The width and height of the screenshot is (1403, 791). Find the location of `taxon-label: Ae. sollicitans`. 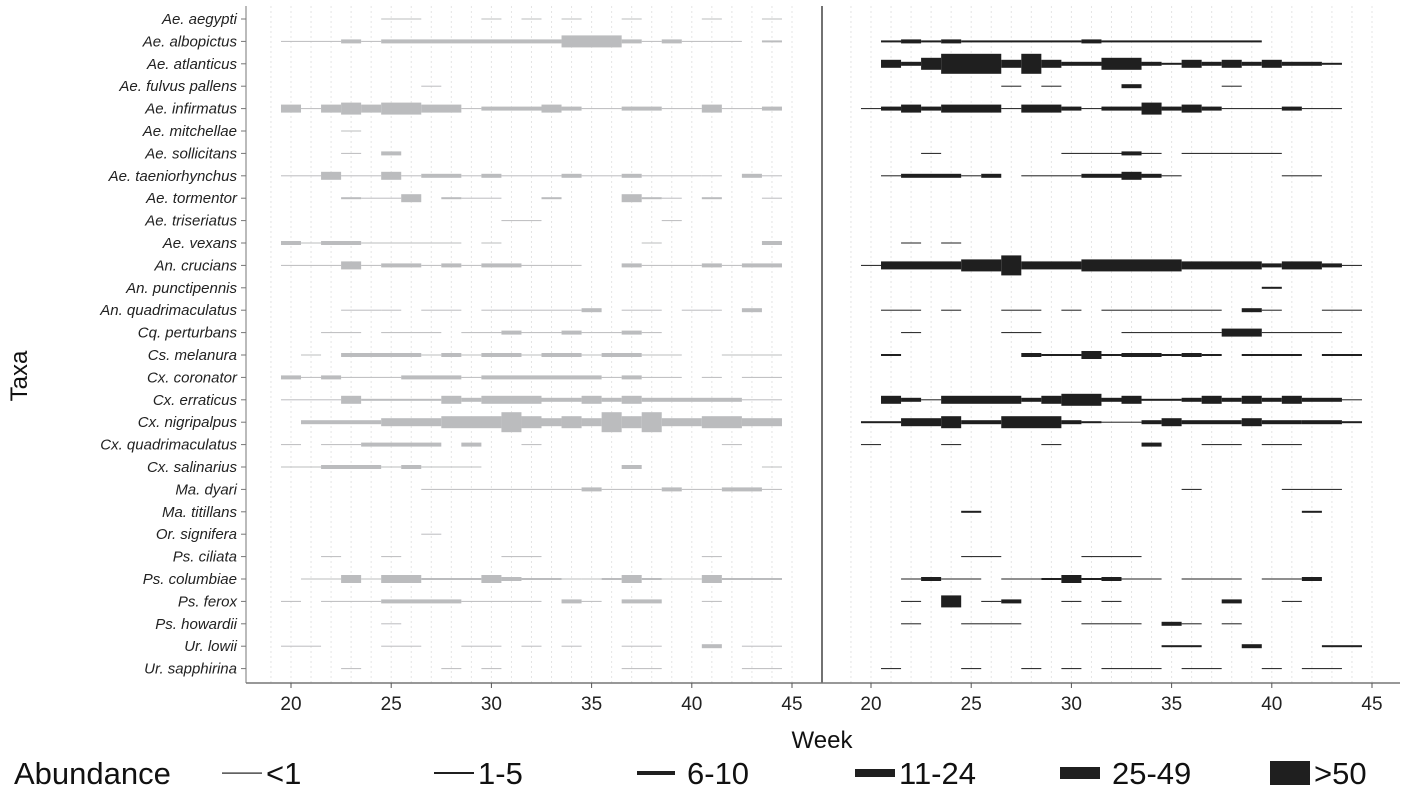

taxon-label: Ae. sollicitans is located at coordinates (190, 153).